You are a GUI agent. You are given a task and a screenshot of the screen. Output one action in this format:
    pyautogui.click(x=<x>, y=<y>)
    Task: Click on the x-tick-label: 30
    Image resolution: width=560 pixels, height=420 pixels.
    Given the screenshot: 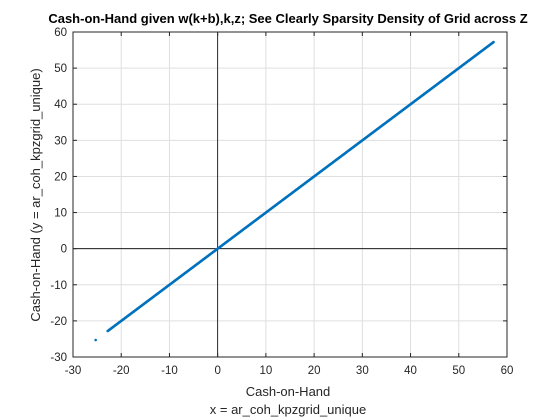 What is the action you would take?
    pyautogui.click(x=362, y=371)
    